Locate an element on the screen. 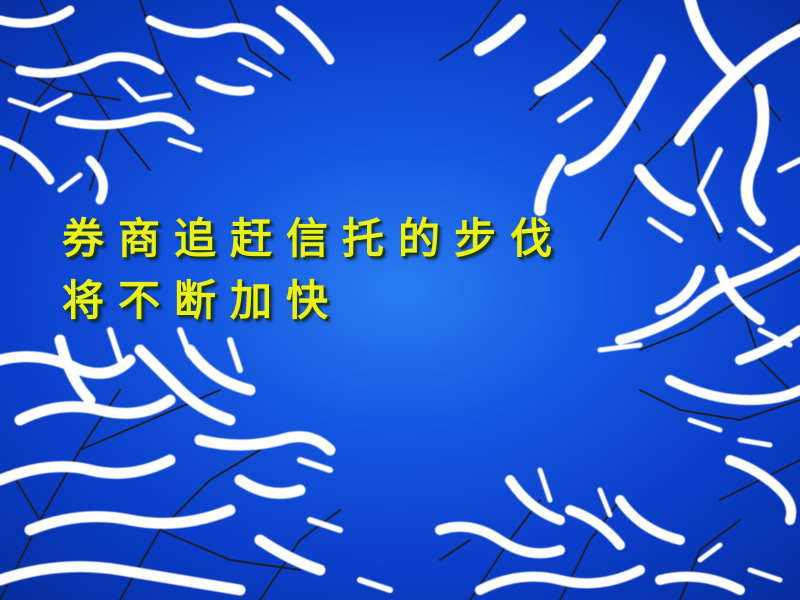  slide-headline: 券商追赶信托的步伐 将不断加快 is located at coordinates (314, 270).